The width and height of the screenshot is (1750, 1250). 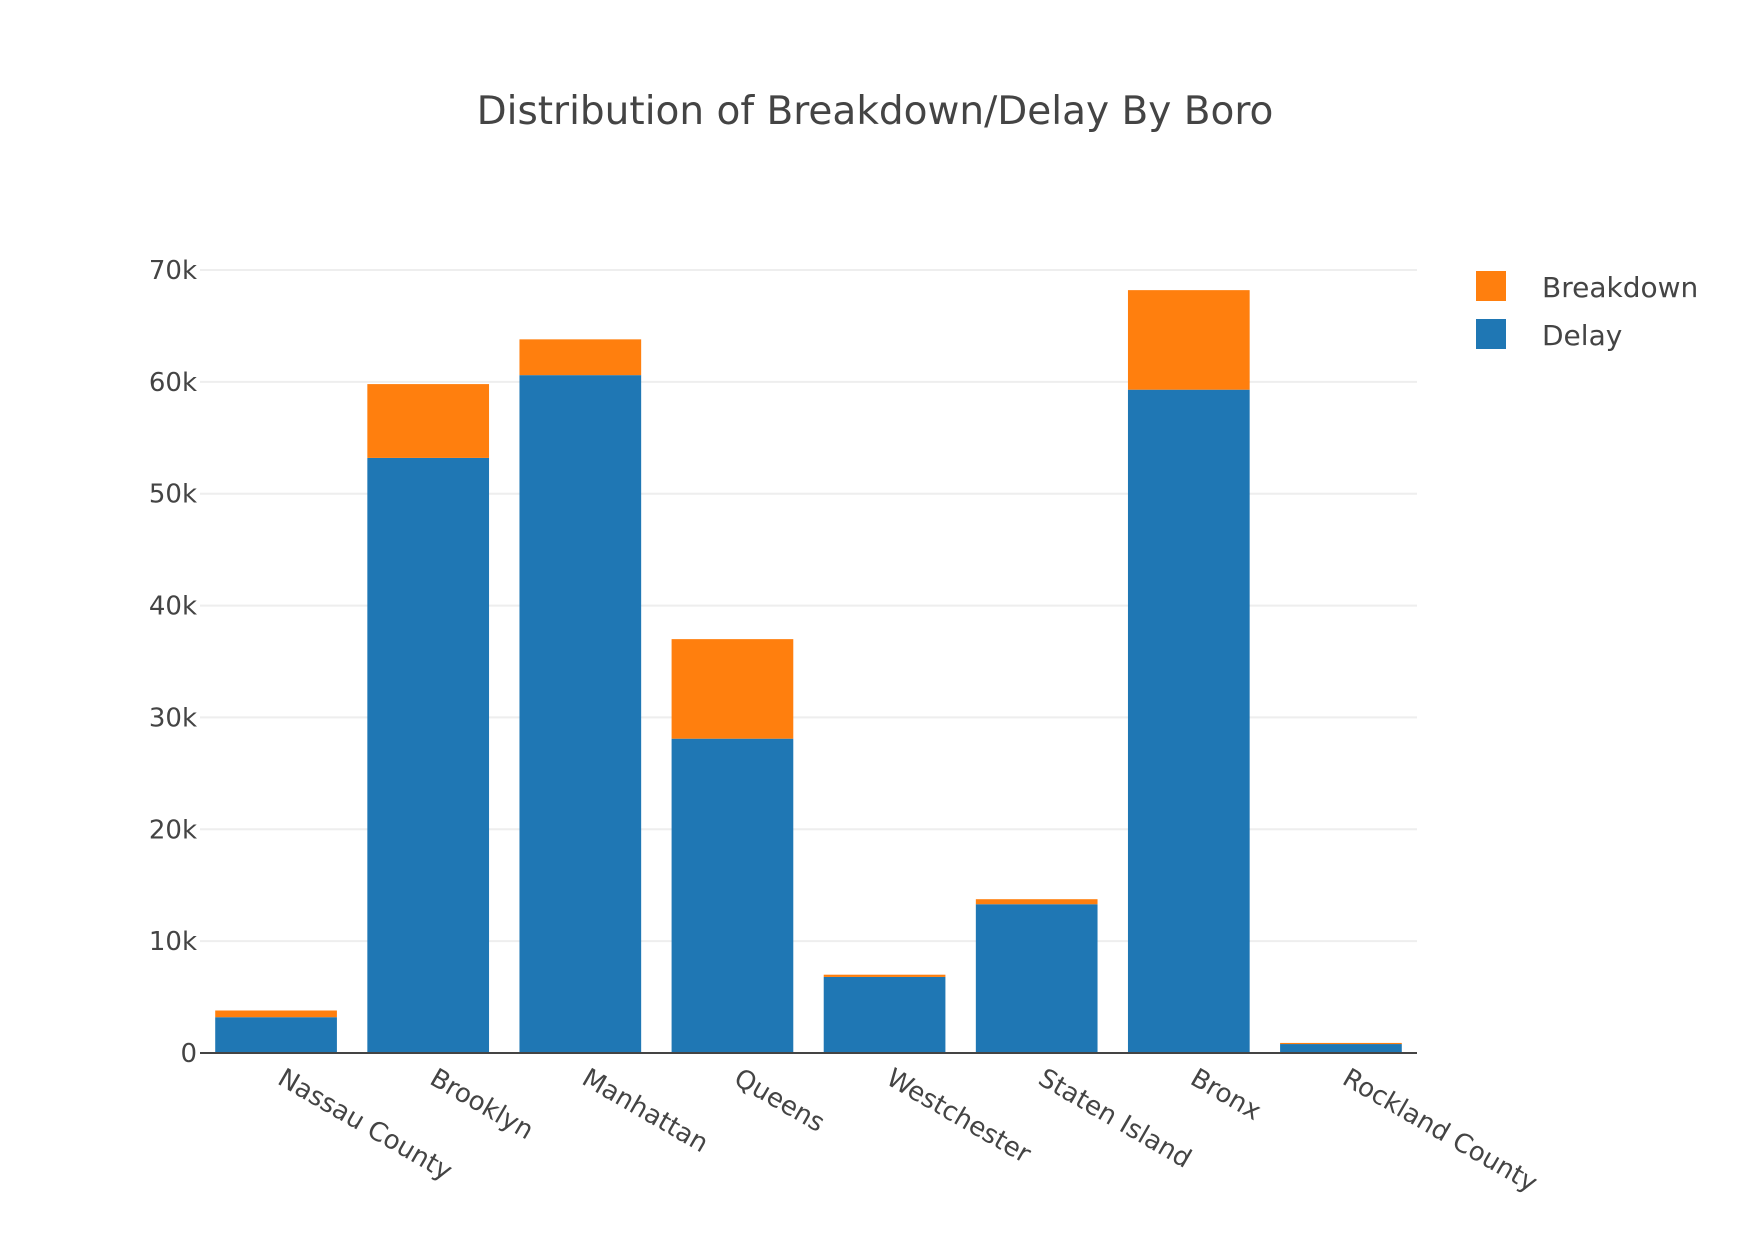 What do you see at coordinates (645, 1111) in the screenshot?
I see `x-tick-label: Manhattan` at bounding box center [645, 1111].